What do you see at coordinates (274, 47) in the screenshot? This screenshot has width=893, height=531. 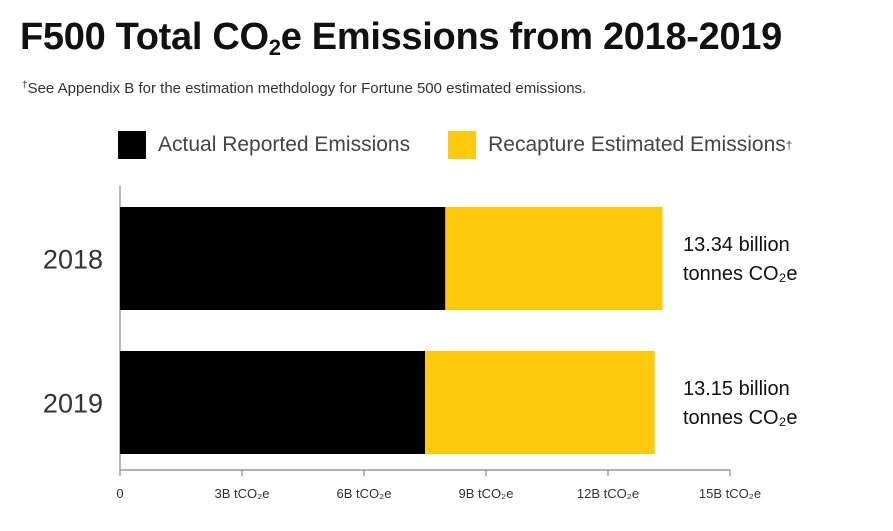 I see `title-subscript: 2` at bounding box center [274, 47].